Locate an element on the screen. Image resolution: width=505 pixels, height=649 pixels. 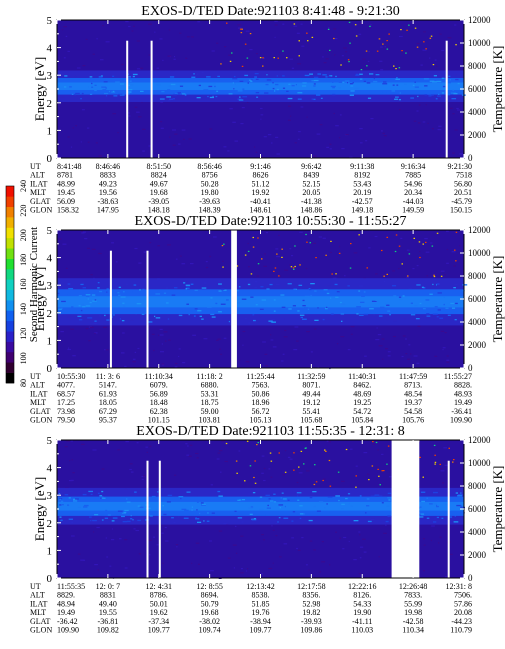
ephemeris-cell: 12:17:58 is located at coordinates (311, 586).